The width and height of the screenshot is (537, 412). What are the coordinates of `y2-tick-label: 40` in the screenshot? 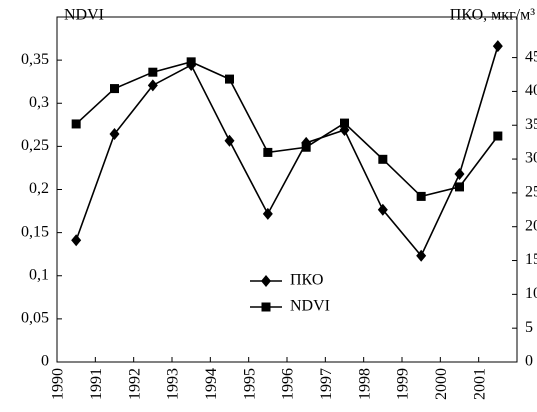 It's located at (531, 90).